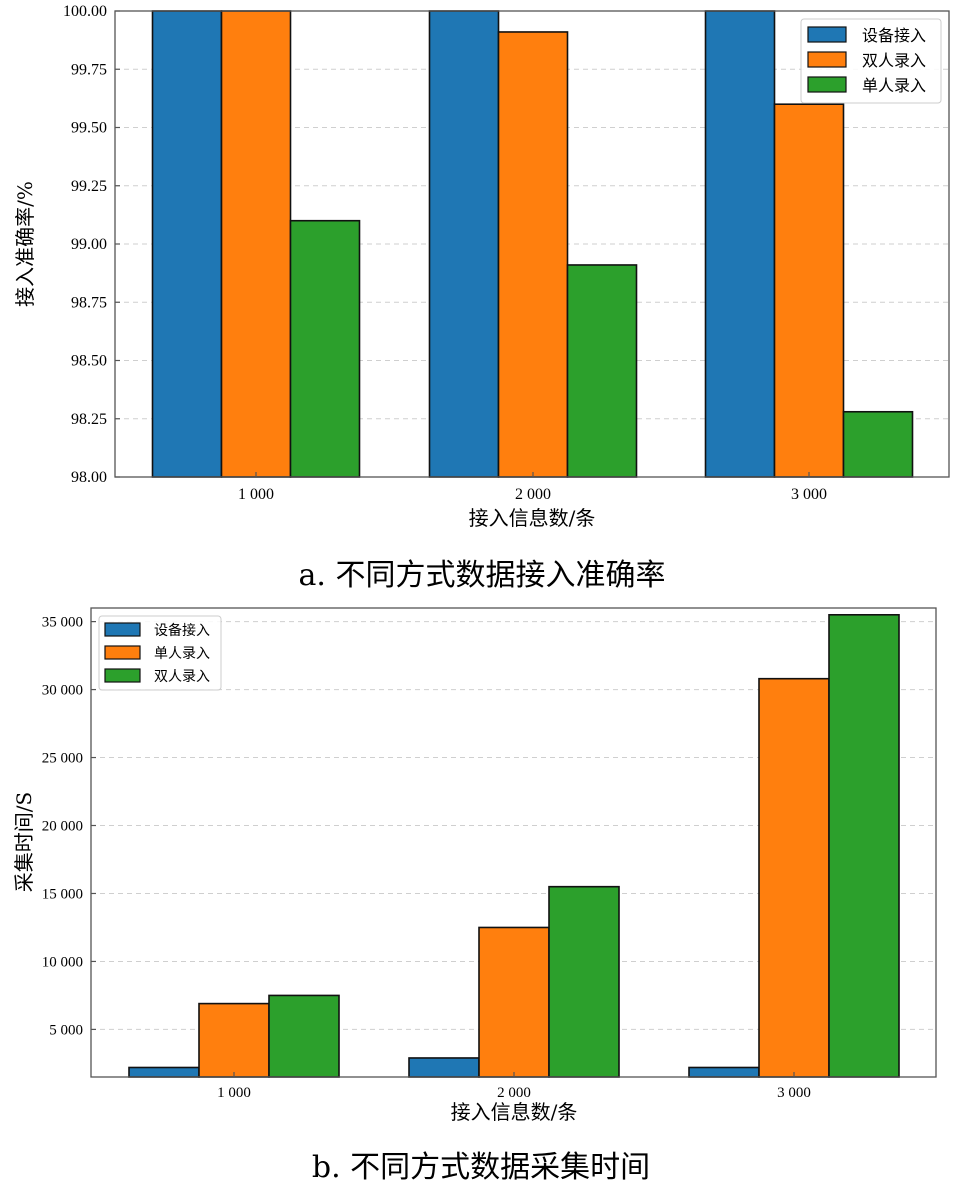 Image resolution: width=965 pixels, height=1191 pixels. I want to click on chart-b-ytick-label: 35 000, so click(62, 623).